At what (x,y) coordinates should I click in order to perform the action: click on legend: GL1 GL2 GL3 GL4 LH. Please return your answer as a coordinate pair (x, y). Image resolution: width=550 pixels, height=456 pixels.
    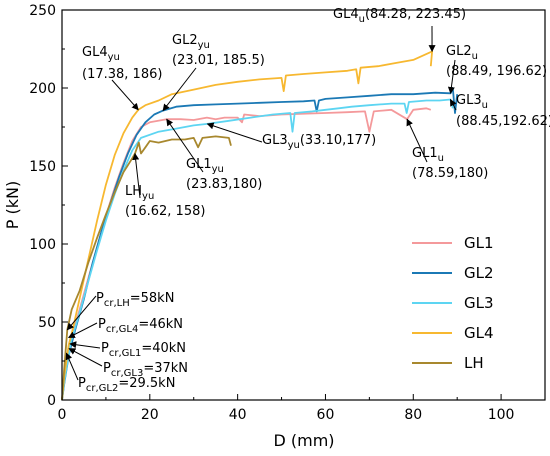
    Looking at the image, I should click on (453, 303).